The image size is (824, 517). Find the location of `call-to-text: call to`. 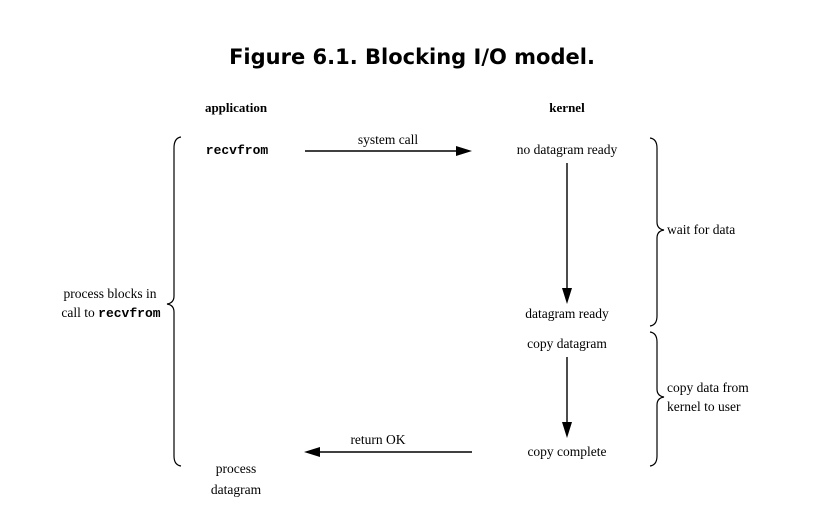

call-to-text: call to is located at coordinates (79, 312).